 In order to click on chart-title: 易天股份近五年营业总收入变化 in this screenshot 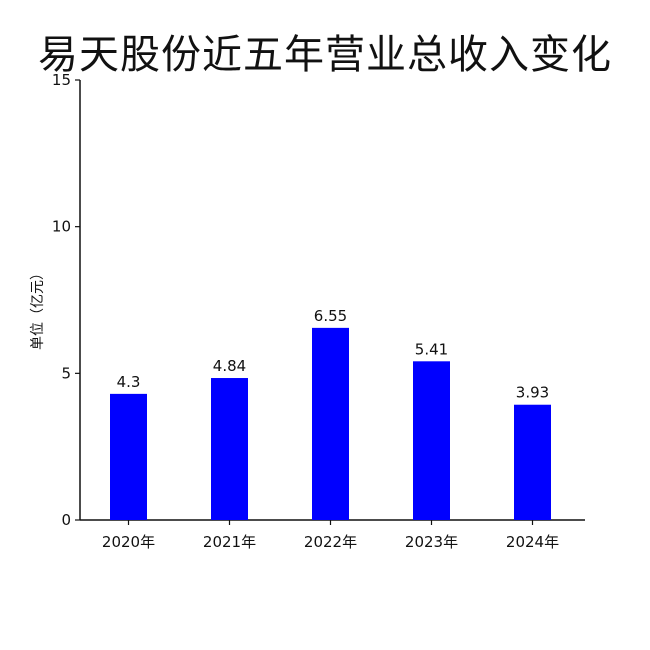, I will do `click(325, 55)`.